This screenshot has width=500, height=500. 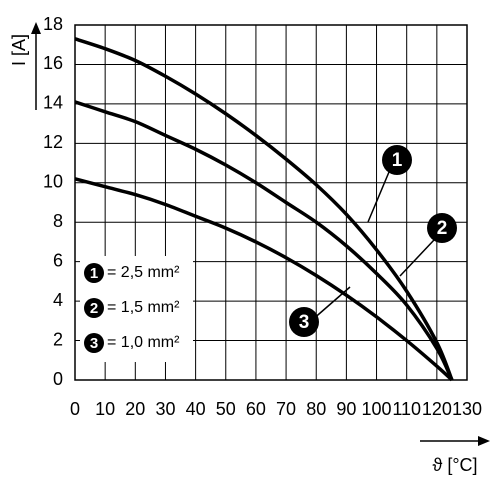 I want to click on y-axis-label: I [A], so click(x=19, y=50).